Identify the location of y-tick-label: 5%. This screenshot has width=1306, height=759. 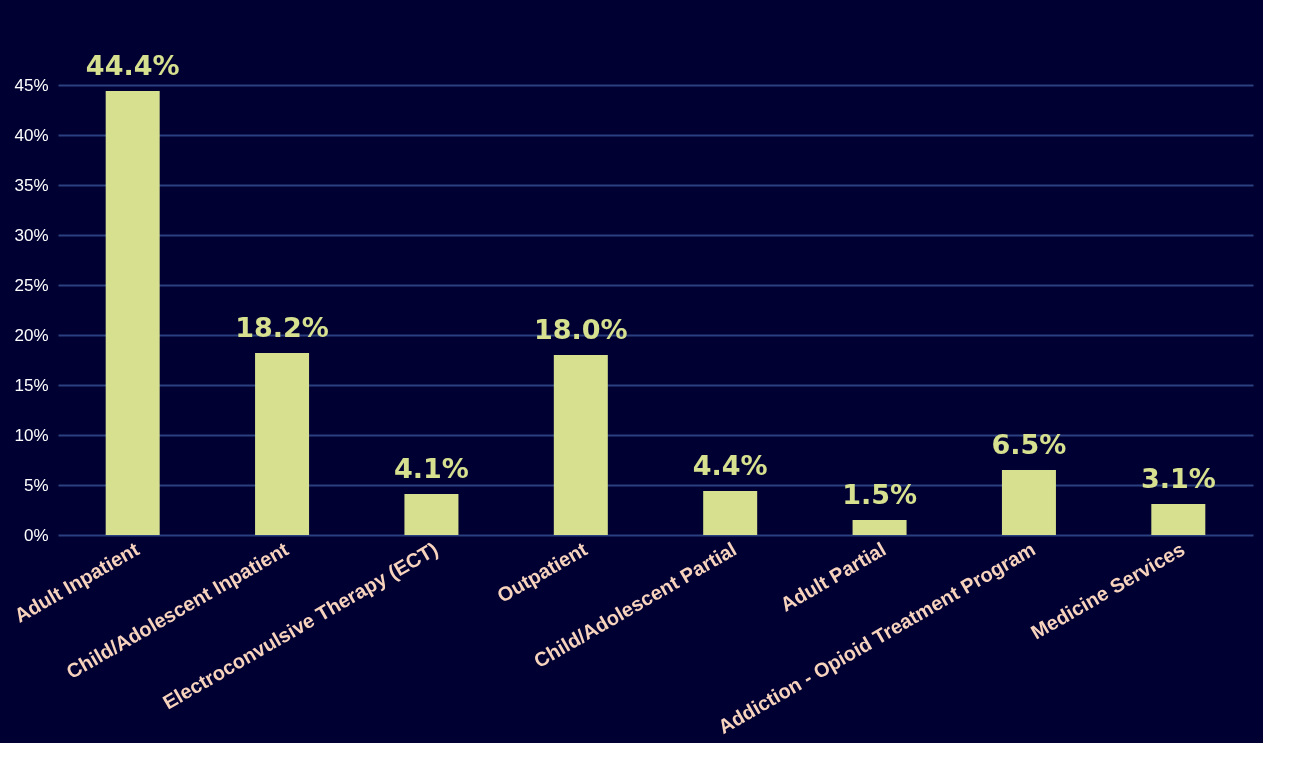
(36, 485).